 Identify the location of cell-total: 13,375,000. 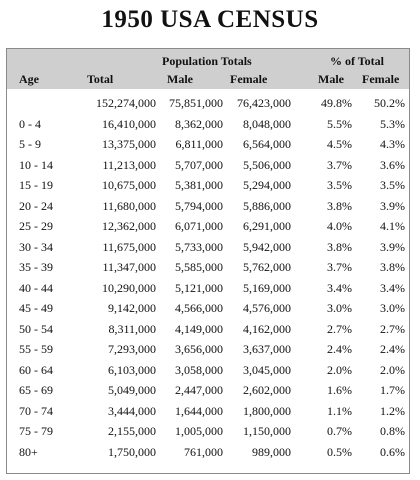
(129, 144).